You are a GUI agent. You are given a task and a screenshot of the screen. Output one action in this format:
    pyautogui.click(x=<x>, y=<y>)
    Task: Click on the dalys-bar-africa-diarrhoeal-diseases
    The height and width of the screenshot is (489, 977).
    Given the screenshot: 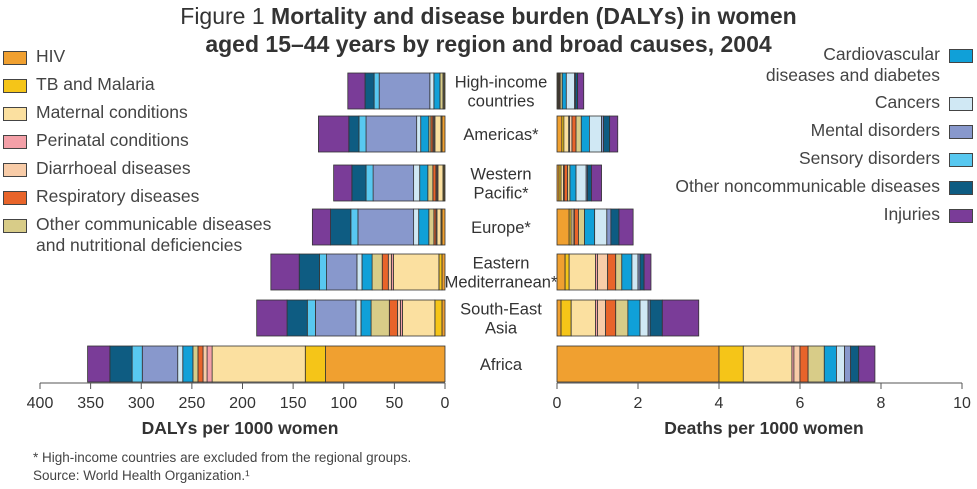 What is the action you would take?
    pyautogui.click(x=205, y=364)
    